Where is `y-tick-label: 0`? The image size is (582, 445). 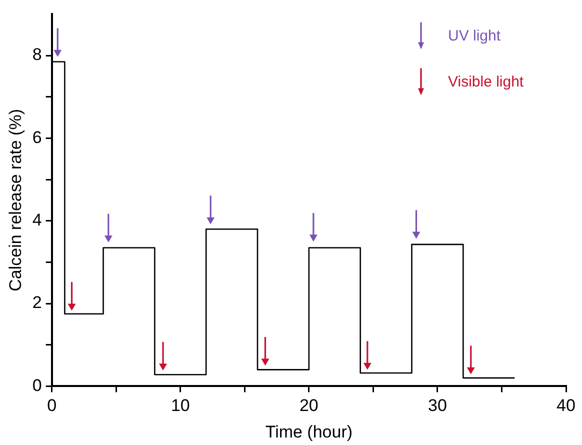
y-tick-label: 0 is located at coordinates (37, 385).